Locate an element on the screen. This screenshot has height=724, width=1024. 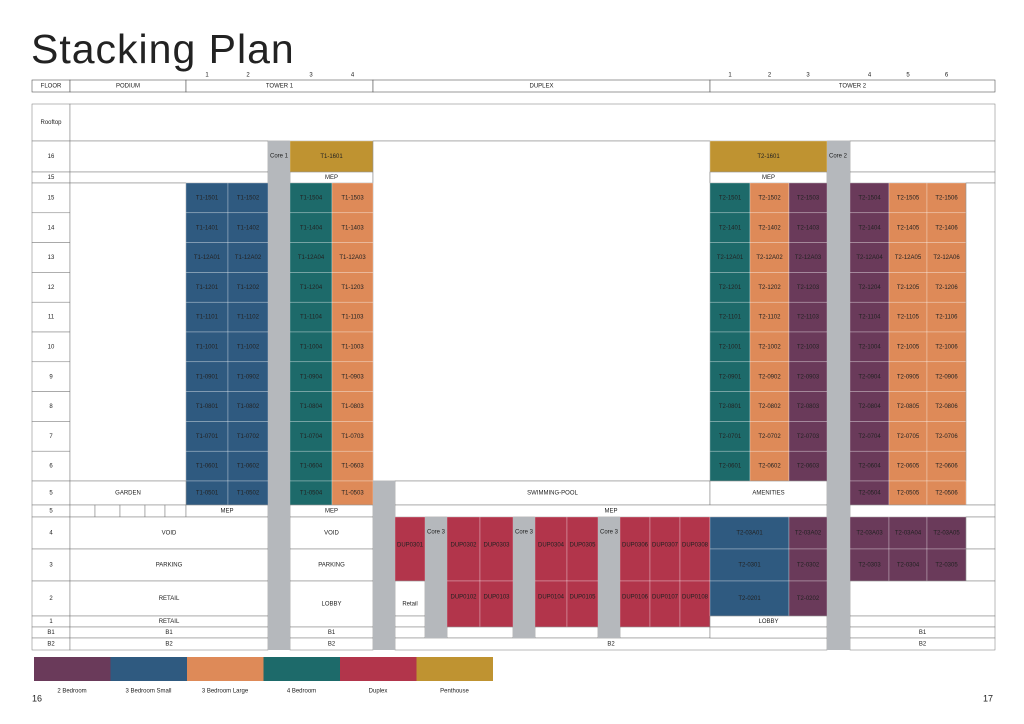
unit-label: T1-1101 is located at coordinates (207, 318).